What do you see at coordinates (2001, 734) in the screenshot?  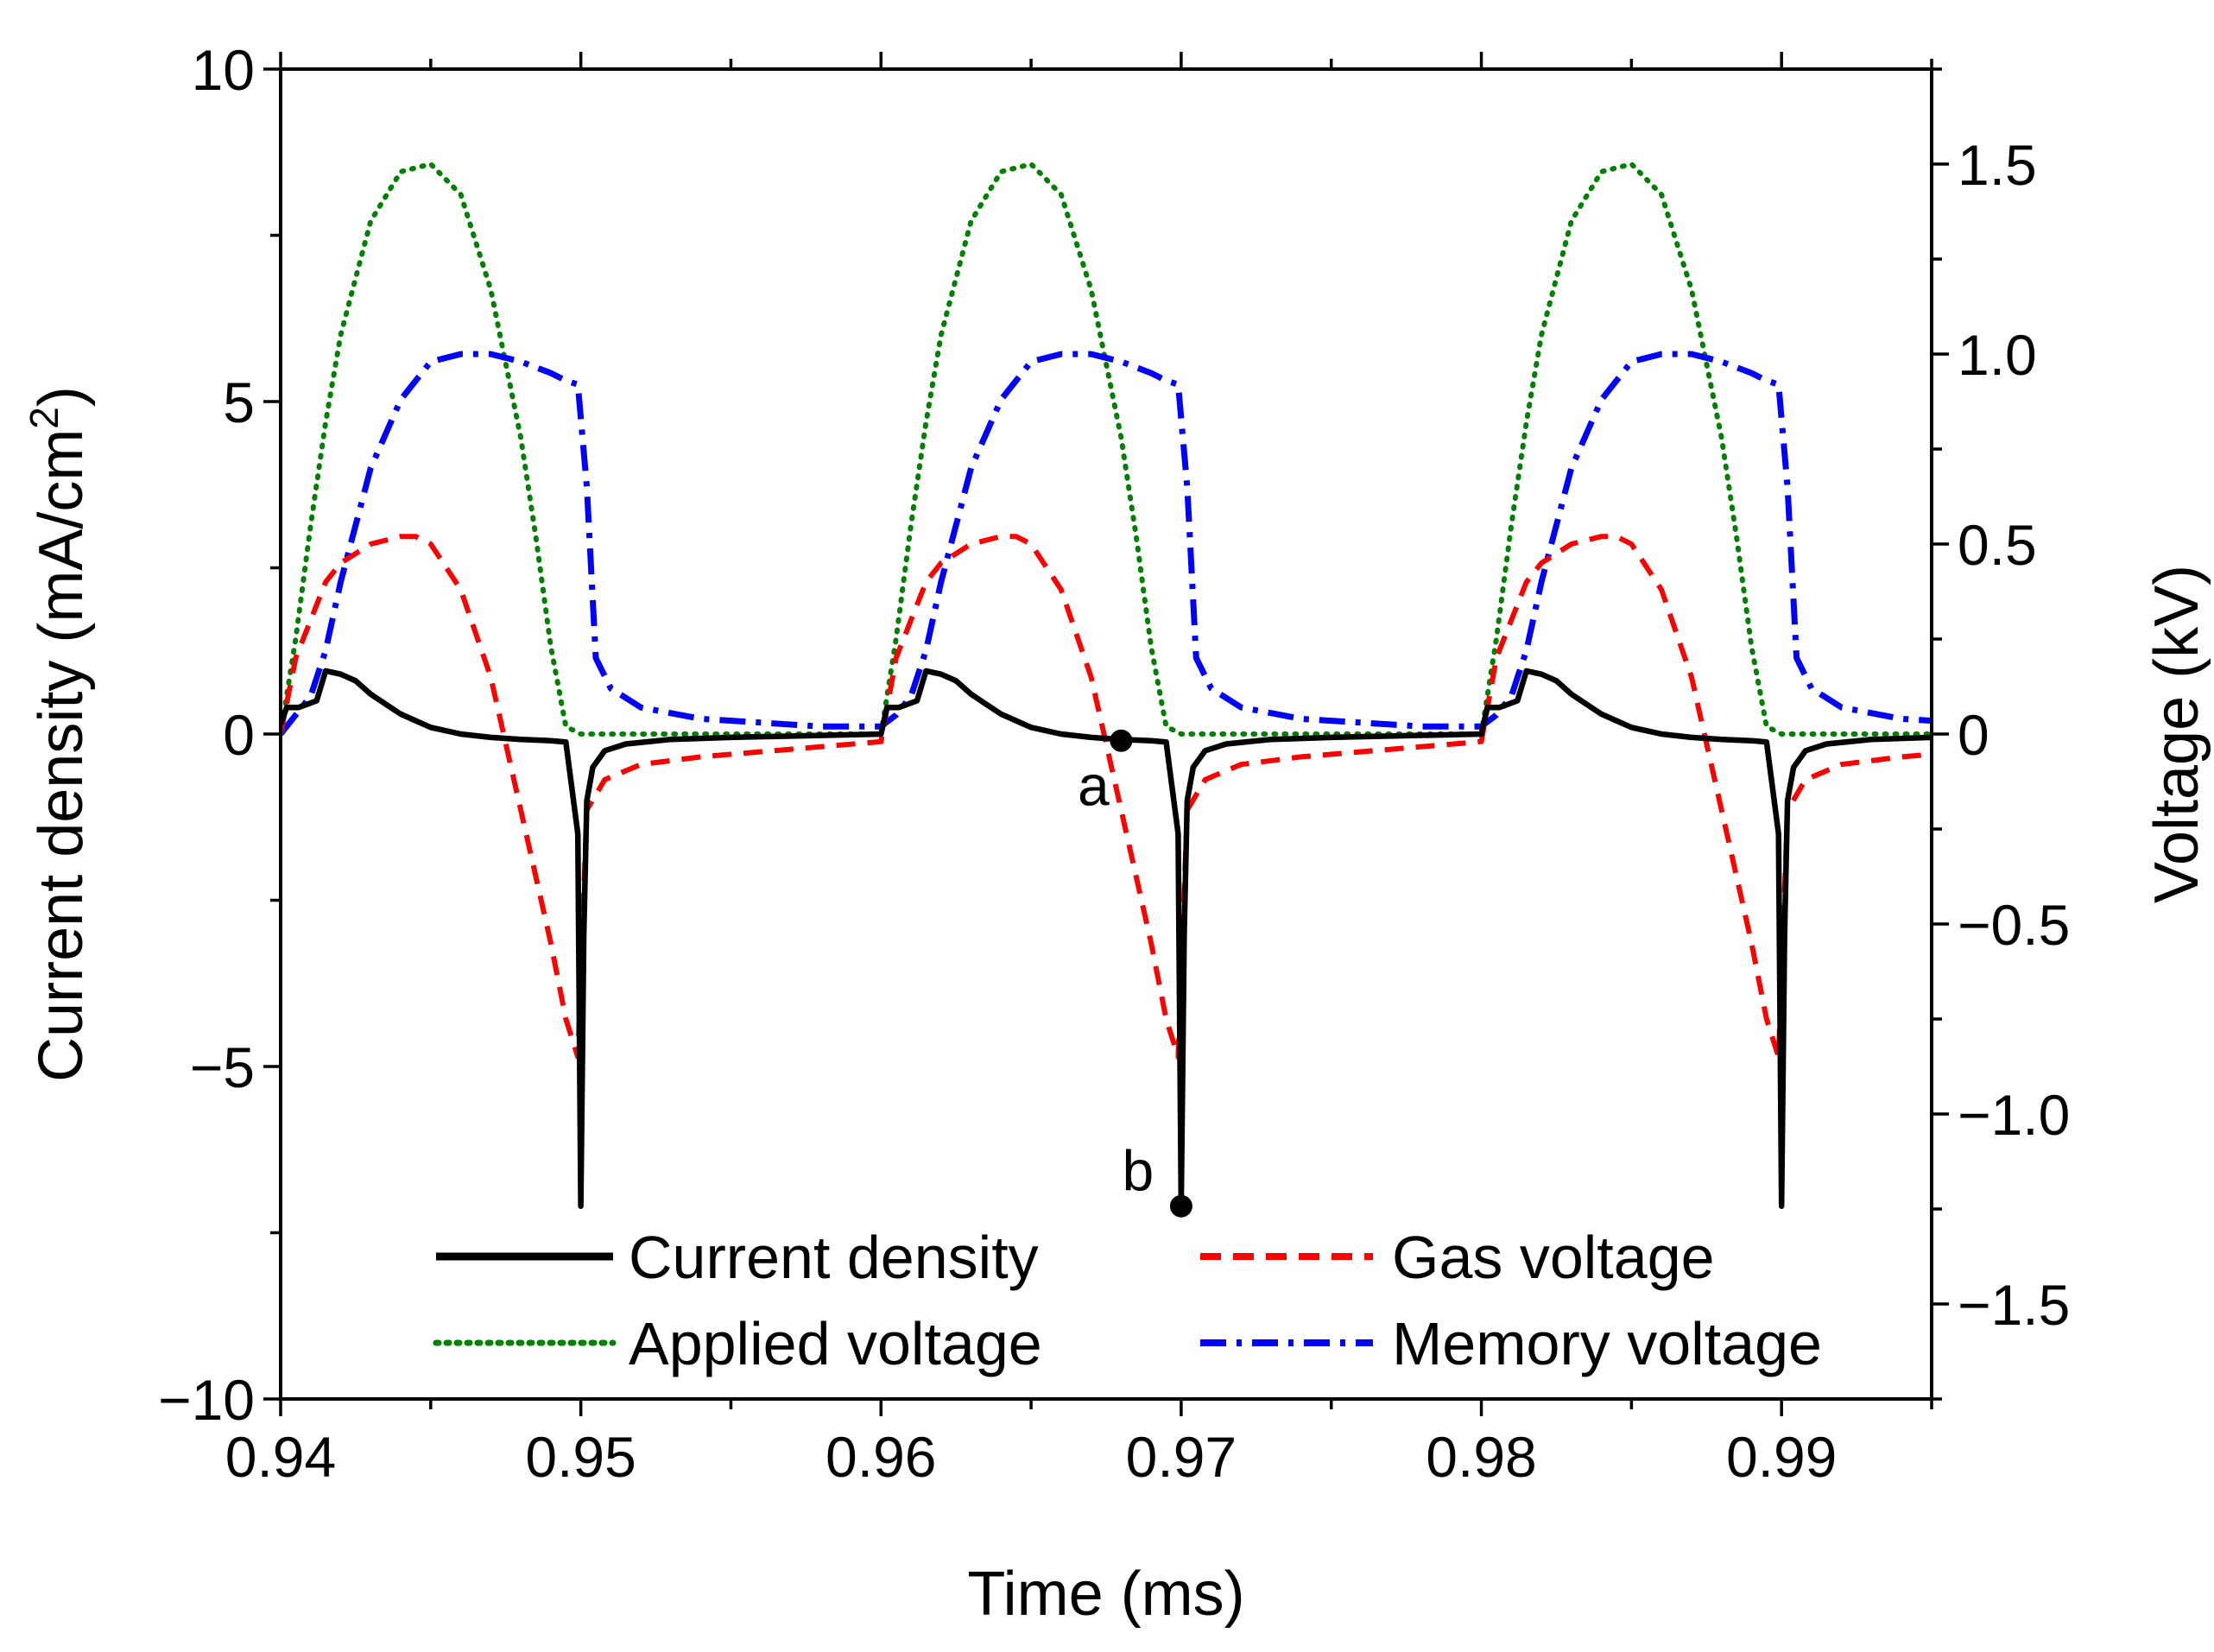 I see `y-axis-right: −1.5 −1.0 −0.5 0 0.5 1.0 1.5` at bounding box center [2001, 734].